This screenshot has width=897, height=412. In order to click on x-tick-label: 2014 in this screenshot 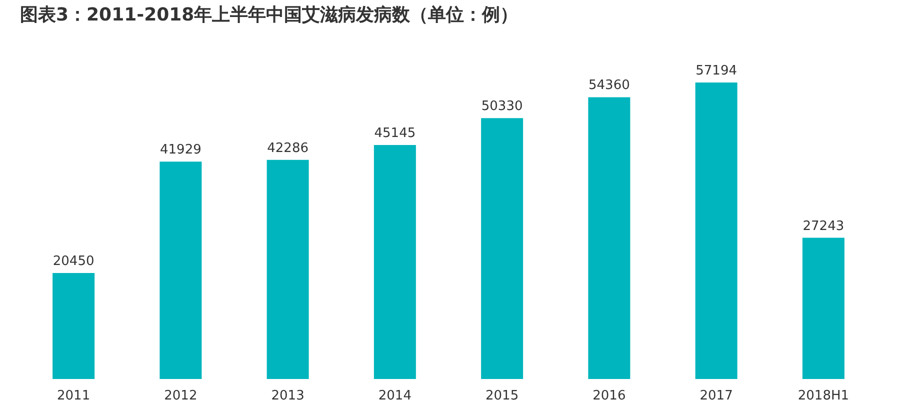, I will do `click(395, 396)`.